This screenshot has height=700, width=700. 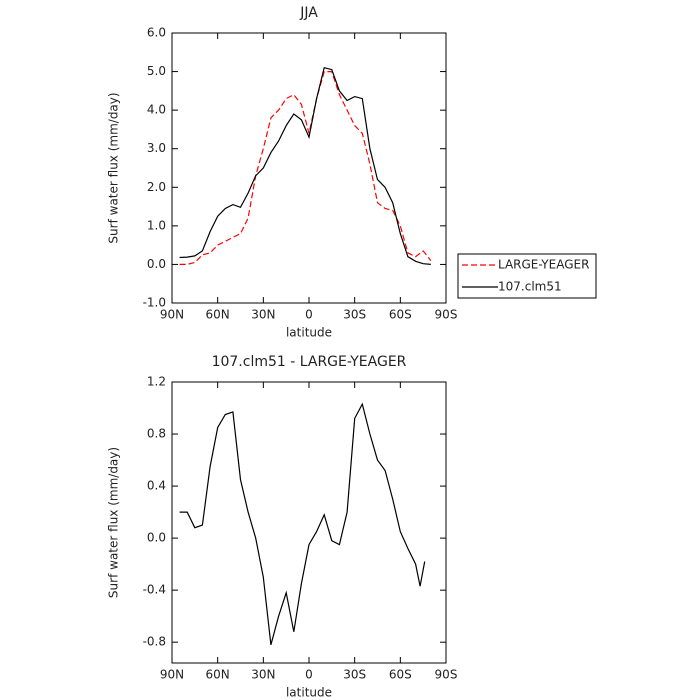 What do you see at coordinates (156, 486) in the screenshot?
I see `y-tick-label: 0.4` at bounding box center [156, 486].